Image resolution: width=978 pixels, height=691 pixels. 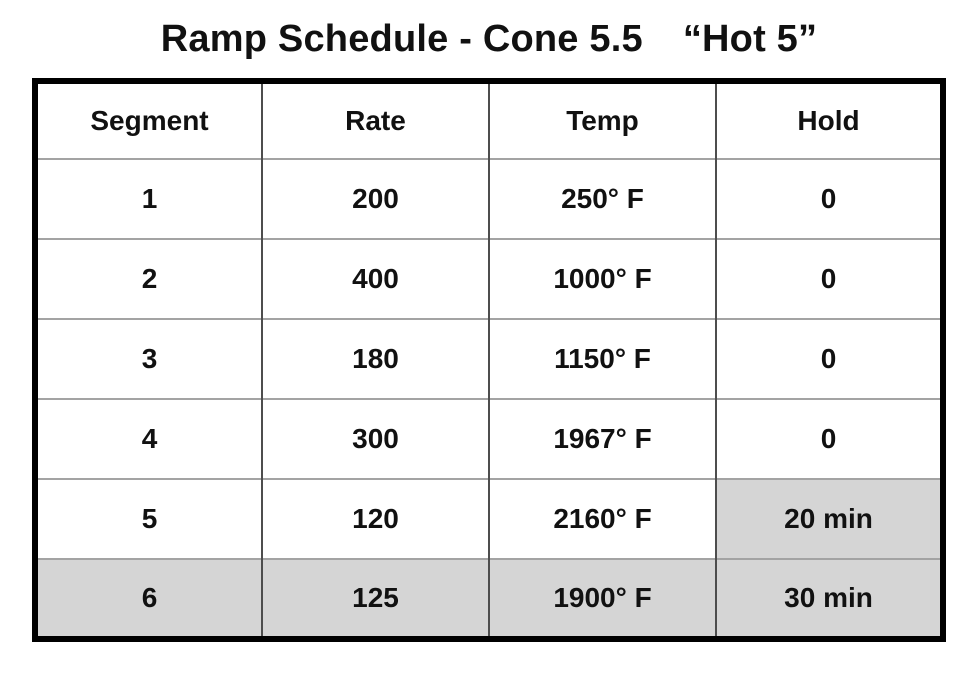 What do you see at coordinates (148, 518) in the screenshot?
I see `cell-segment: 5` at bounding box center [148, 518].